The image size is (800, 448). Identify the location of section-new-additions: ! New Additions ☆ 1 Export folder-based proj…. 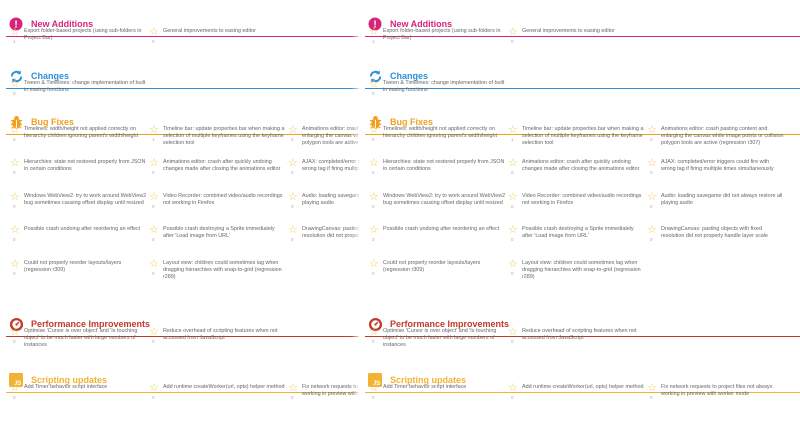
(203, 29).